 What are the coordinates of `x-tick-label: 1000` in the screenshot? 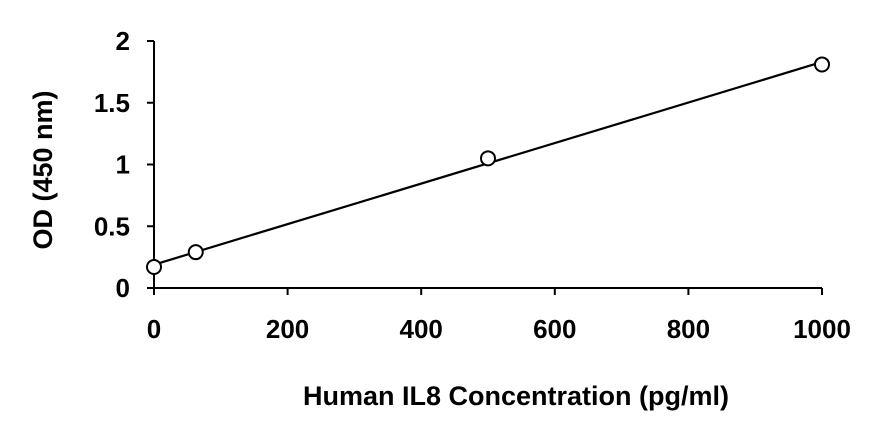 It's located at (822, 329).